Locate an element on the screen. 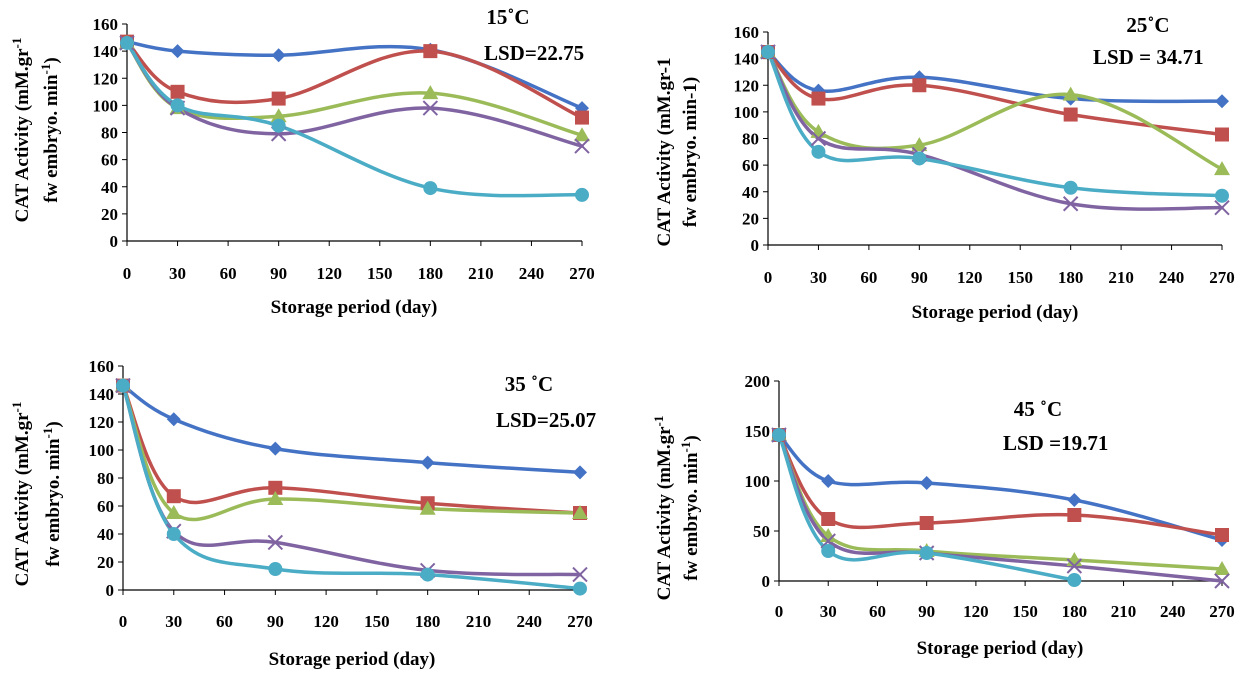  y-tick-label: 80 is located at coordinates (109, 133).